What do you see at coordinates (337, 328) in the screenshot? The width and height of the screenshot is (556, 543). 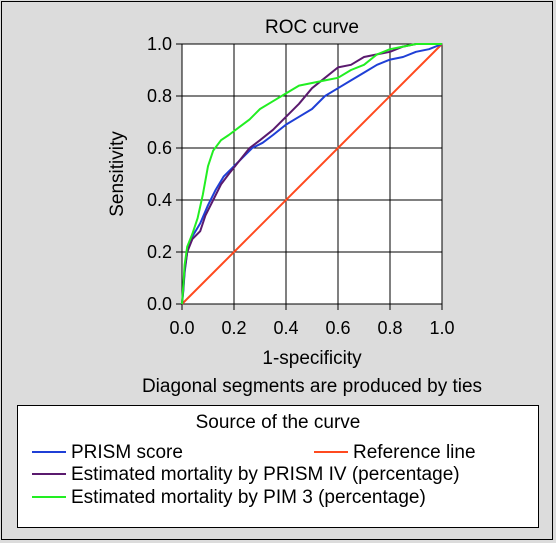 I see `x-tick-label: 0.6` at bounding box center [337, 328].